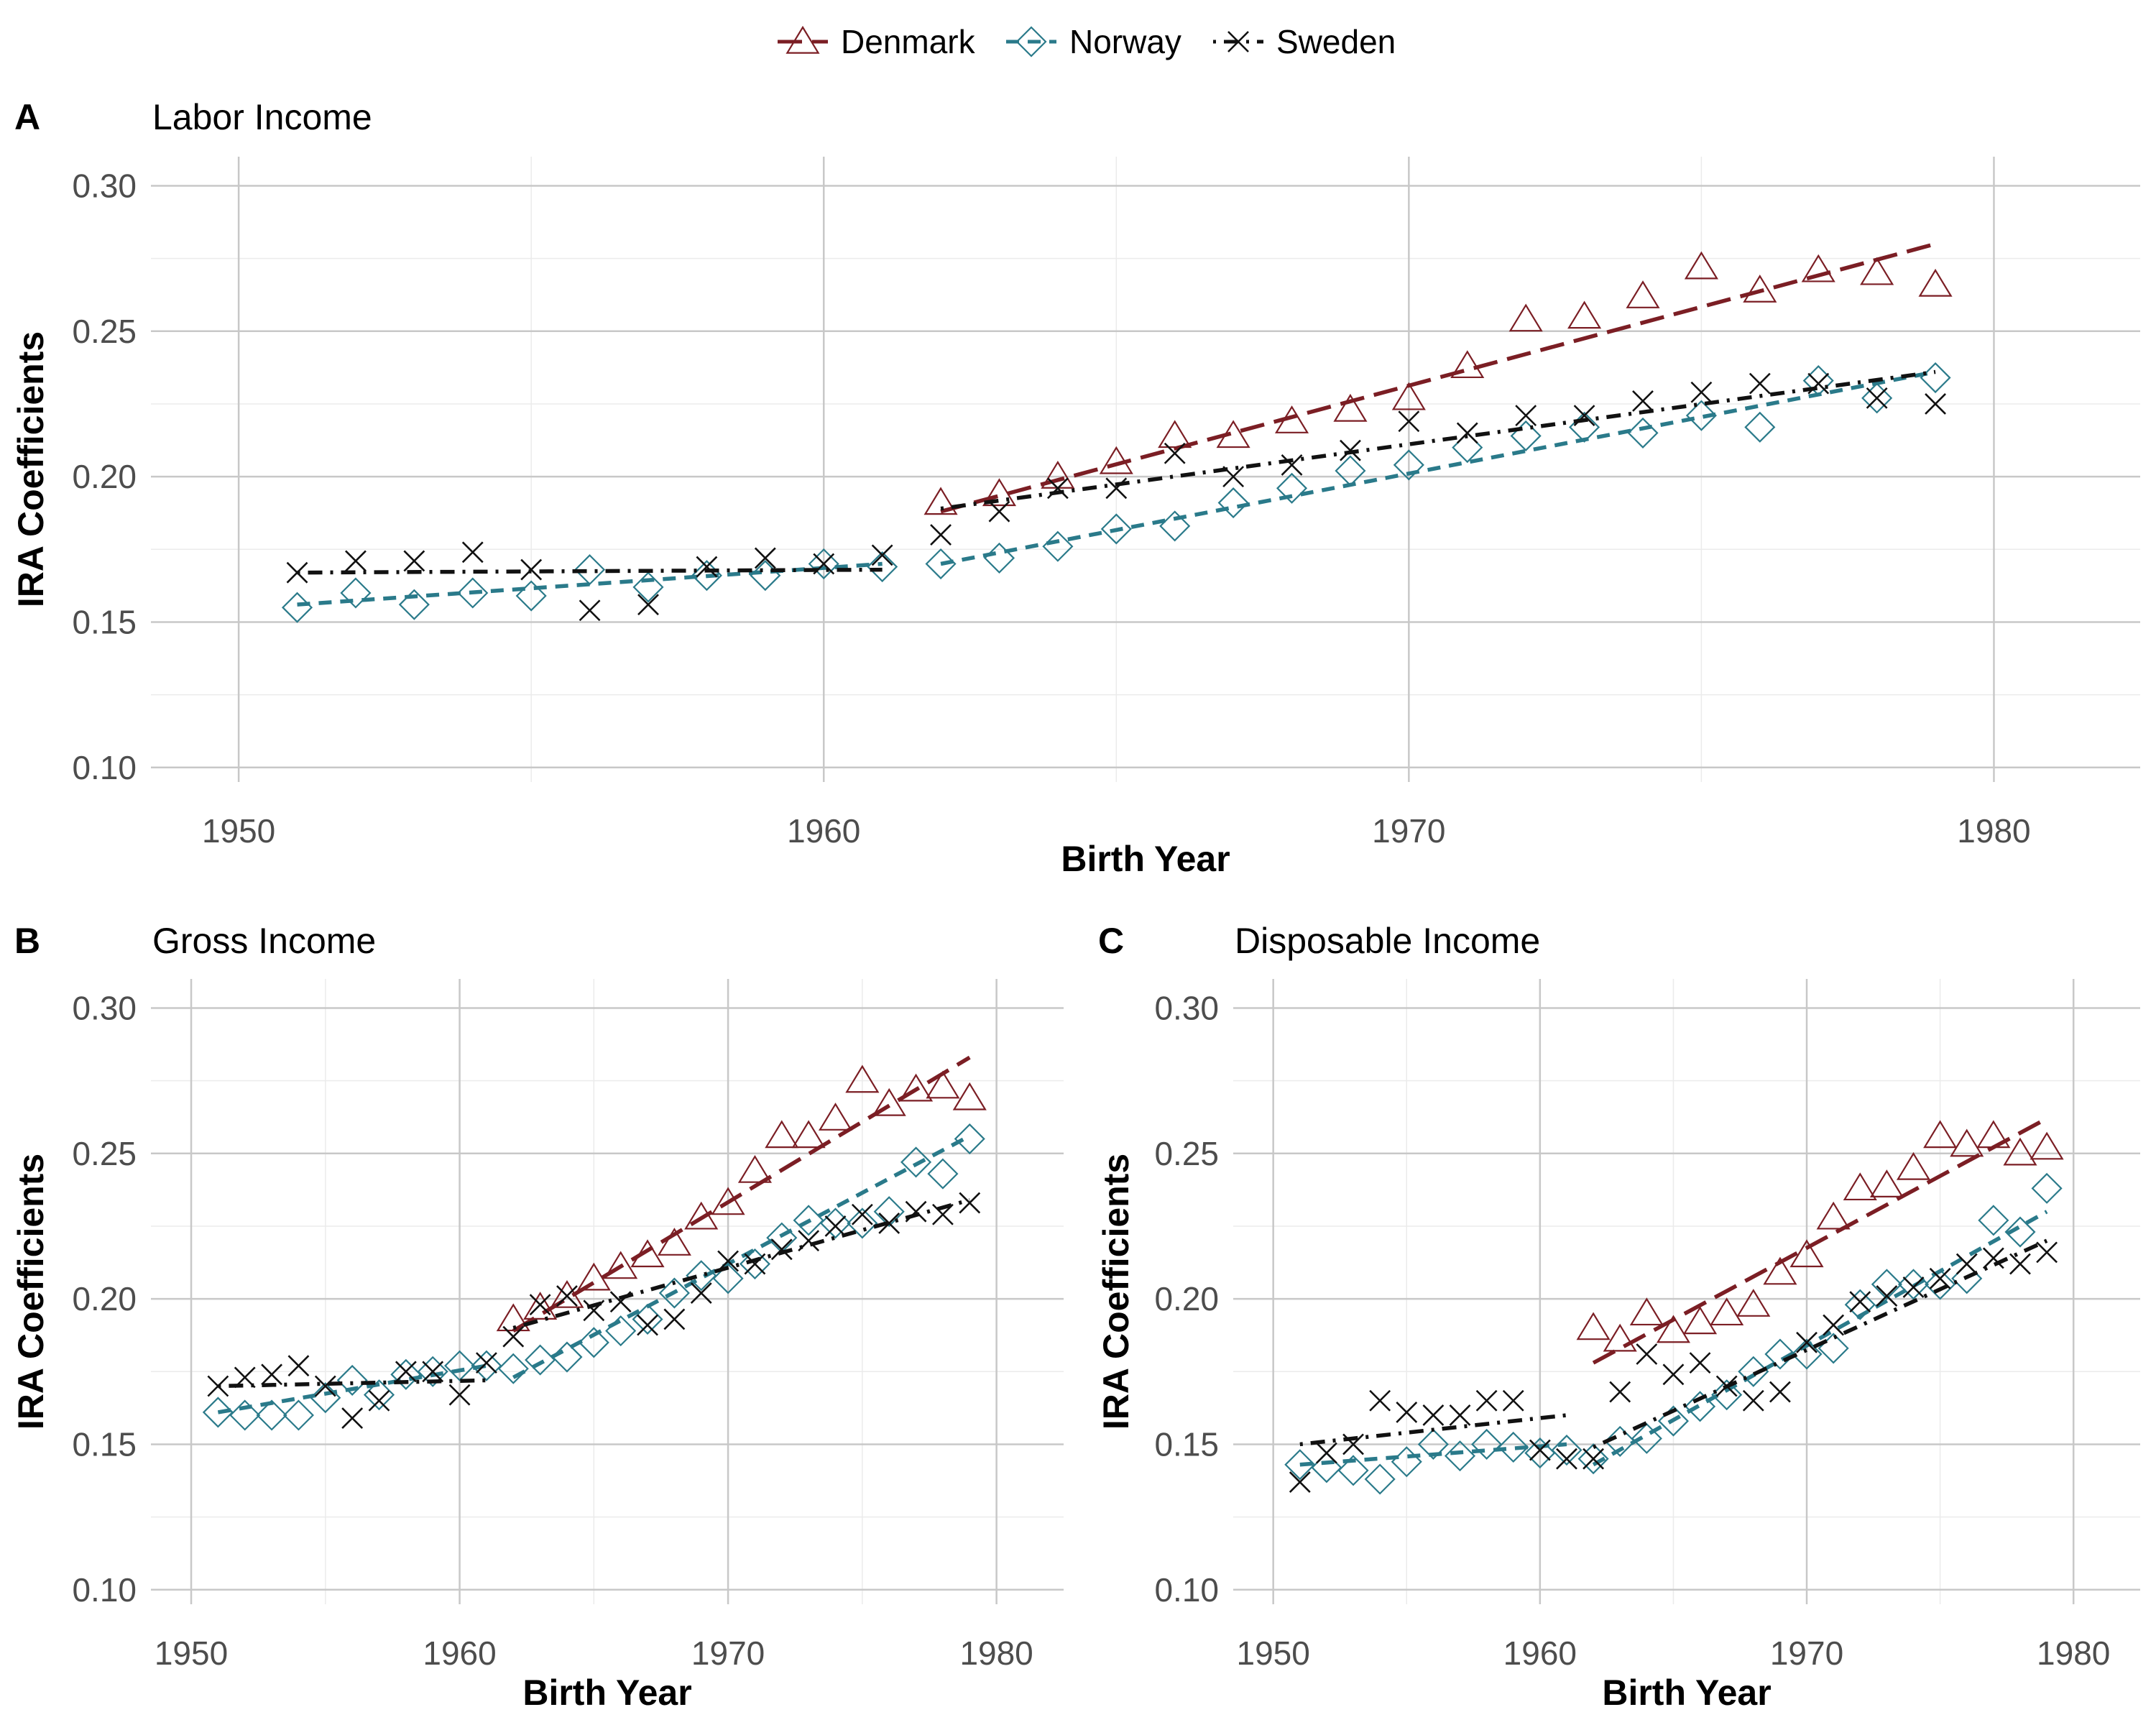 The height and width of the screenshot is (1725, 2156). I want to click on fit-line-norway, so click(1820, 1338).